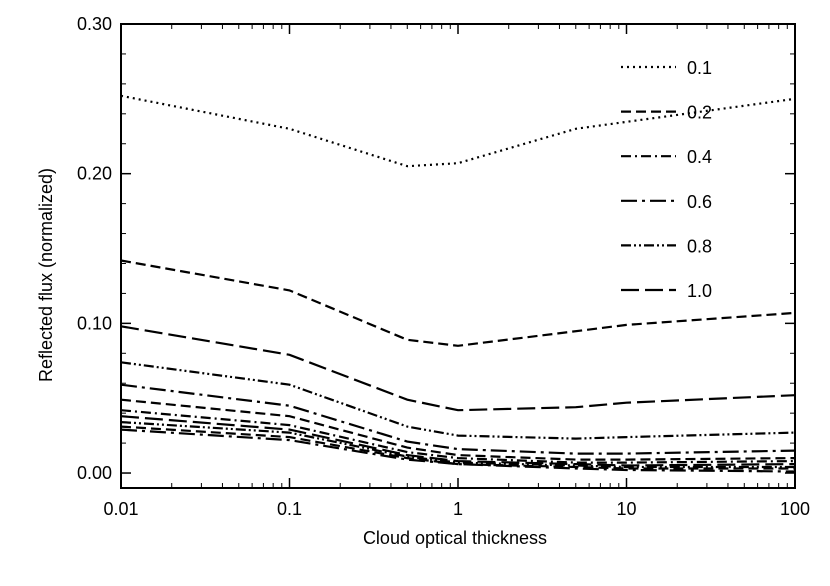 This screenshot has height=586, width=830. What do you see at coordinates (94, 24) in the screenshot?
I see `y-tick-label: 0.30` at bounding box center [94, 24].